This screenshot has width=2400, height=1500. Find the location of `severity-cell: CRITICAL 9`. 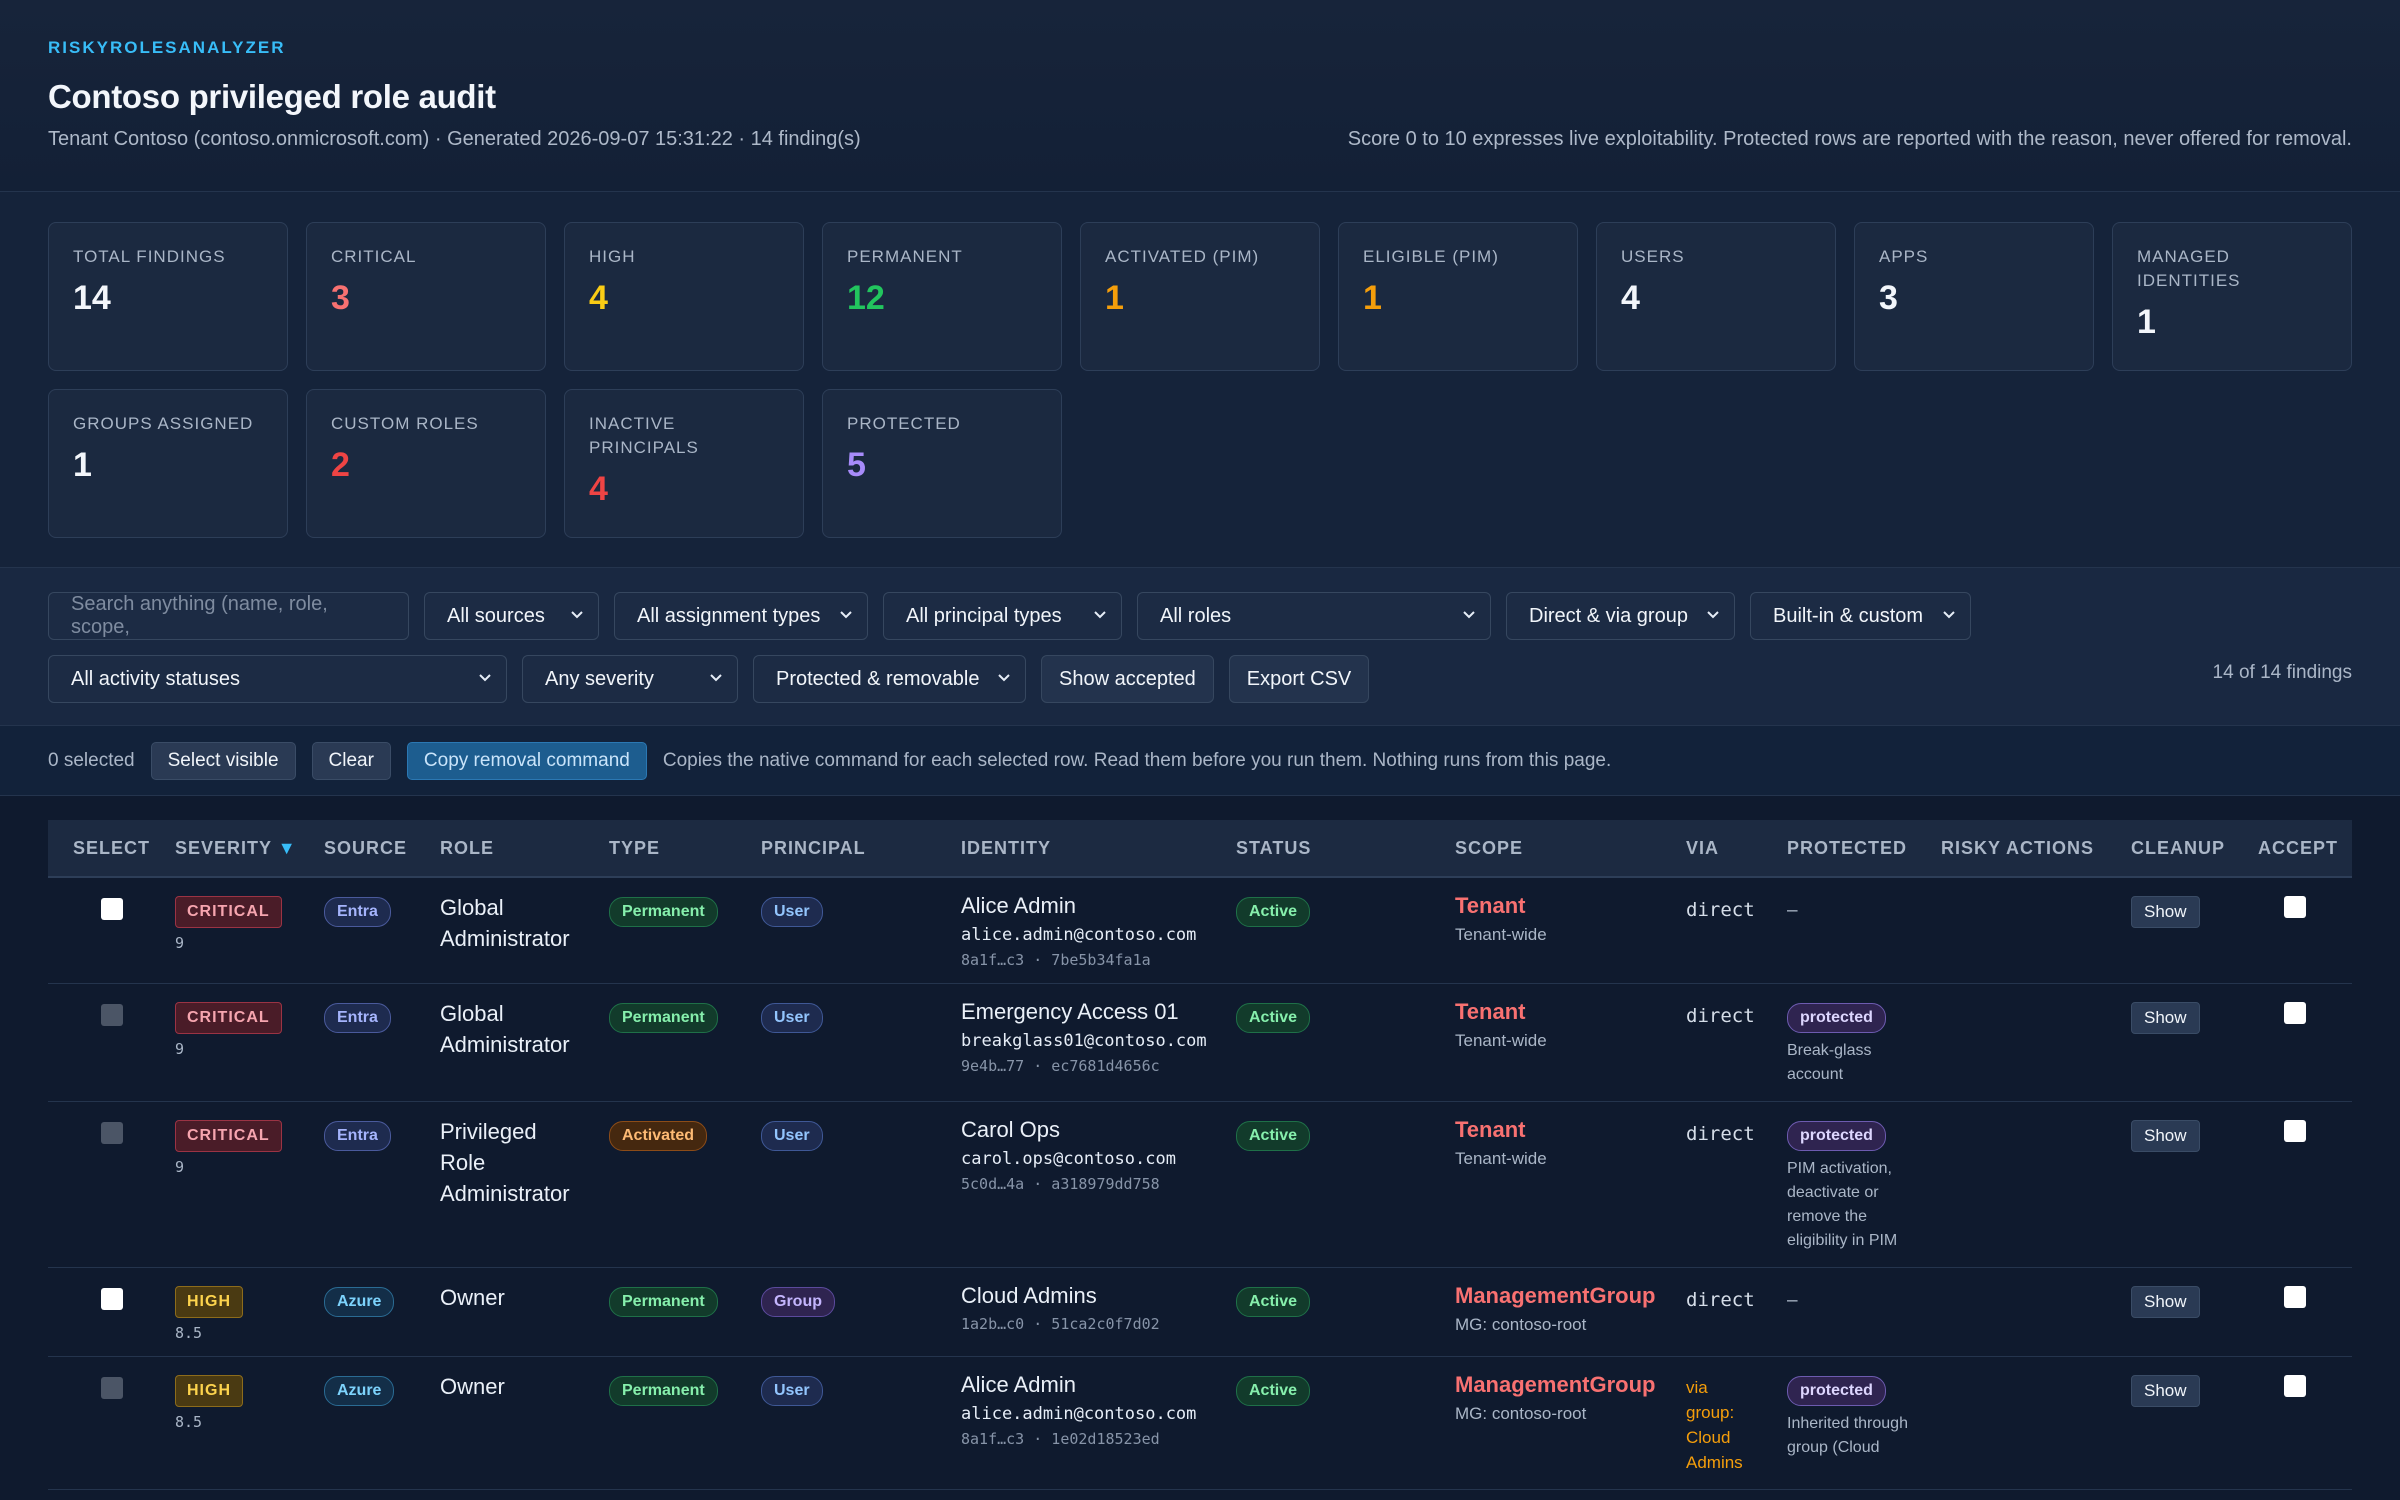

severity-cell: CRITICAL 9 is located at coordinates (249, 930).